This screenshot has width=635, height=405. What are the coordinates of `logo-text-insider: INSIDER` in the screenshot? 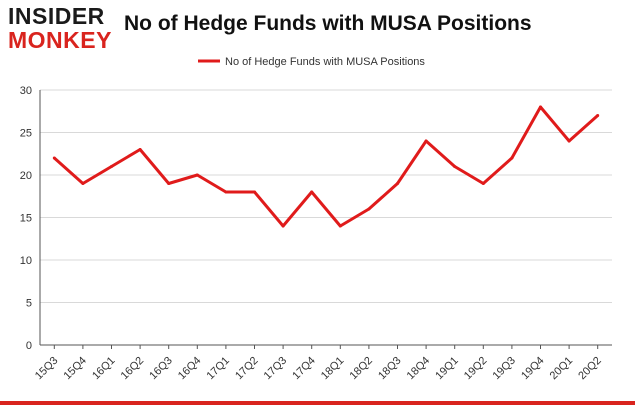 It's located at (56, 16).